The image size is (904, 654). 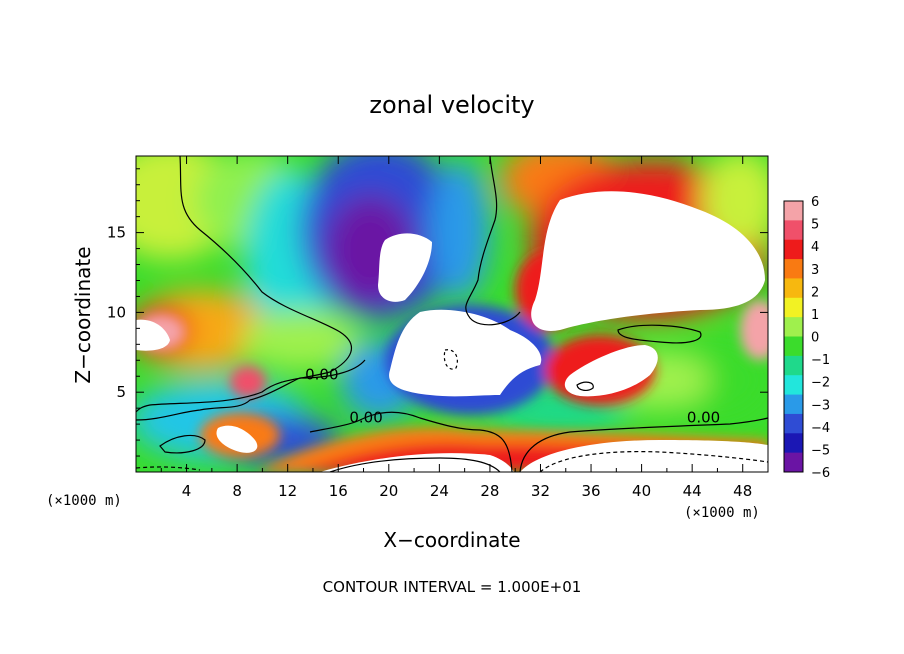 What do you see at coordinates (451, 540) in the screenshot?
I see `x-axis-label: X−coordinate` at bounding box center [451, 540].